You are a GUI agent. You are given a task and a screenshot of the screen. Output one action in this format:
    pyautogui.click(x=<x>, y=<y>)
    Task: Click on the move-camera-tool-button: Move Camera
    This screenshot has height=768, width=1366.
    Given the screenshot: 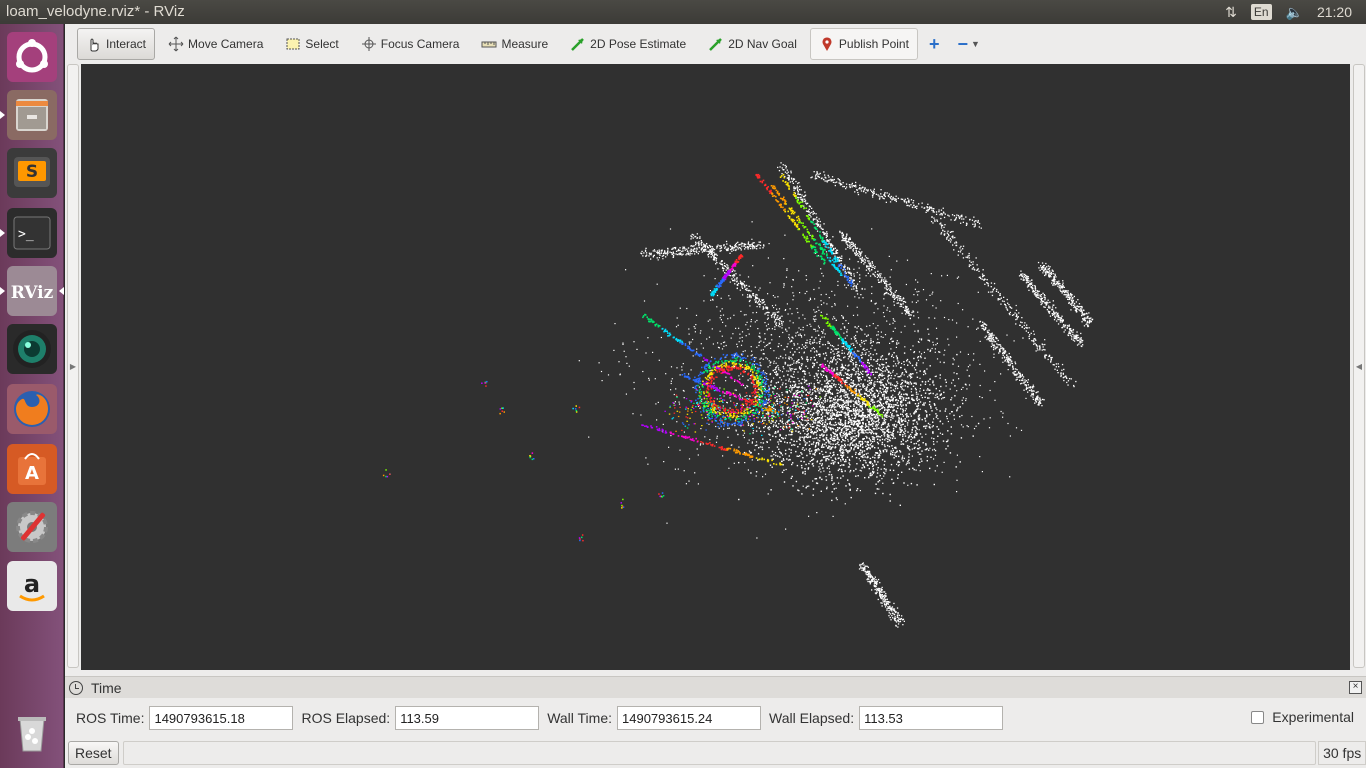 What is the action you would take?
    pyautogui.click(x=215, y=44)
    